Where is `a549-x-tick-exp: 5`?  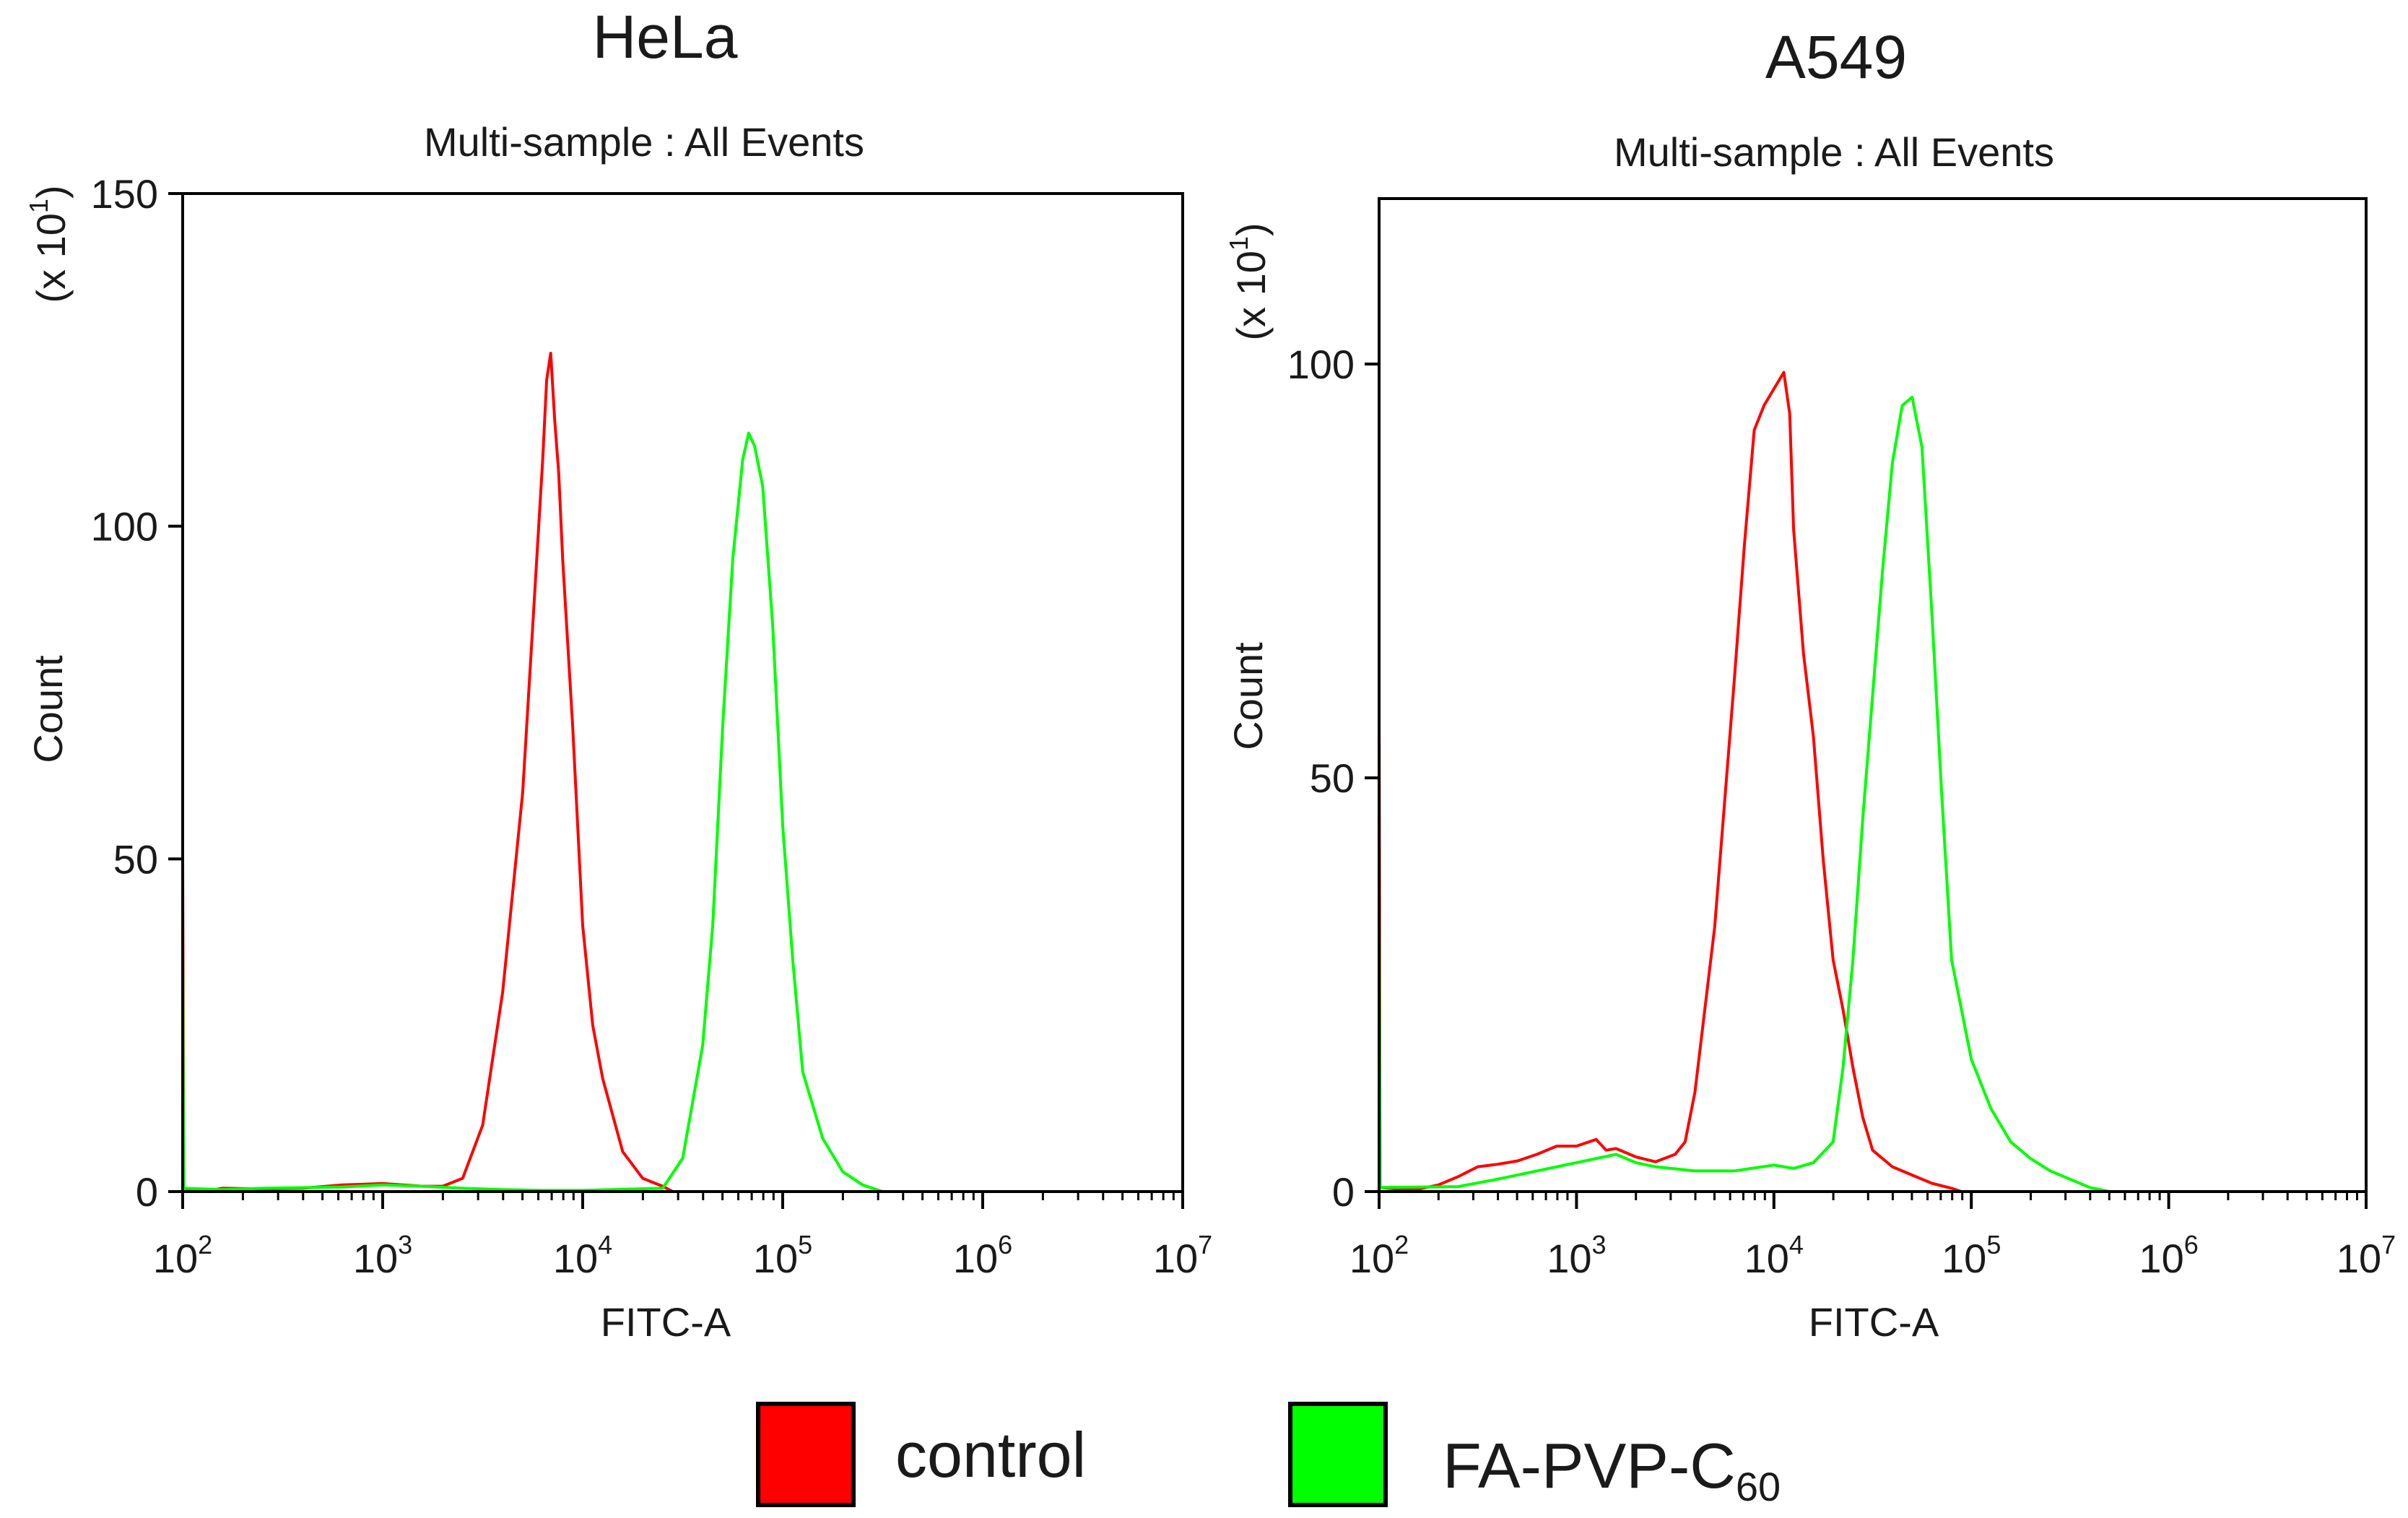 a549-x-tick-exp: 5 is located at coordinates (1993, 1245).